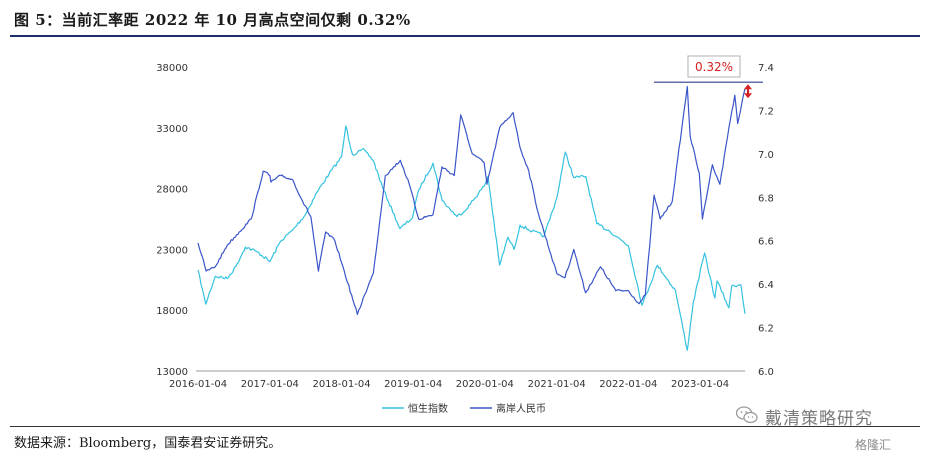 The image size is (932, 461). I want to click on arrow-head-up, so click(748, 87).